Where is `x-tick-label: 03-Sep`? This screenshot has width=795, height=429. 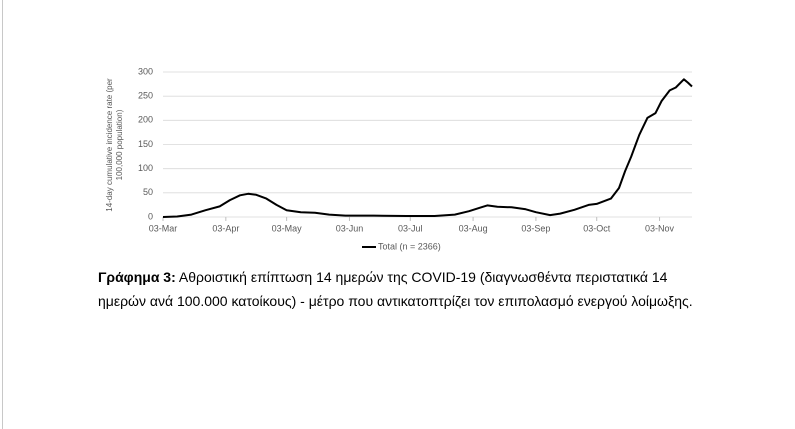
x-tick-label: 03-Sep is located at coordinates (535, 228).